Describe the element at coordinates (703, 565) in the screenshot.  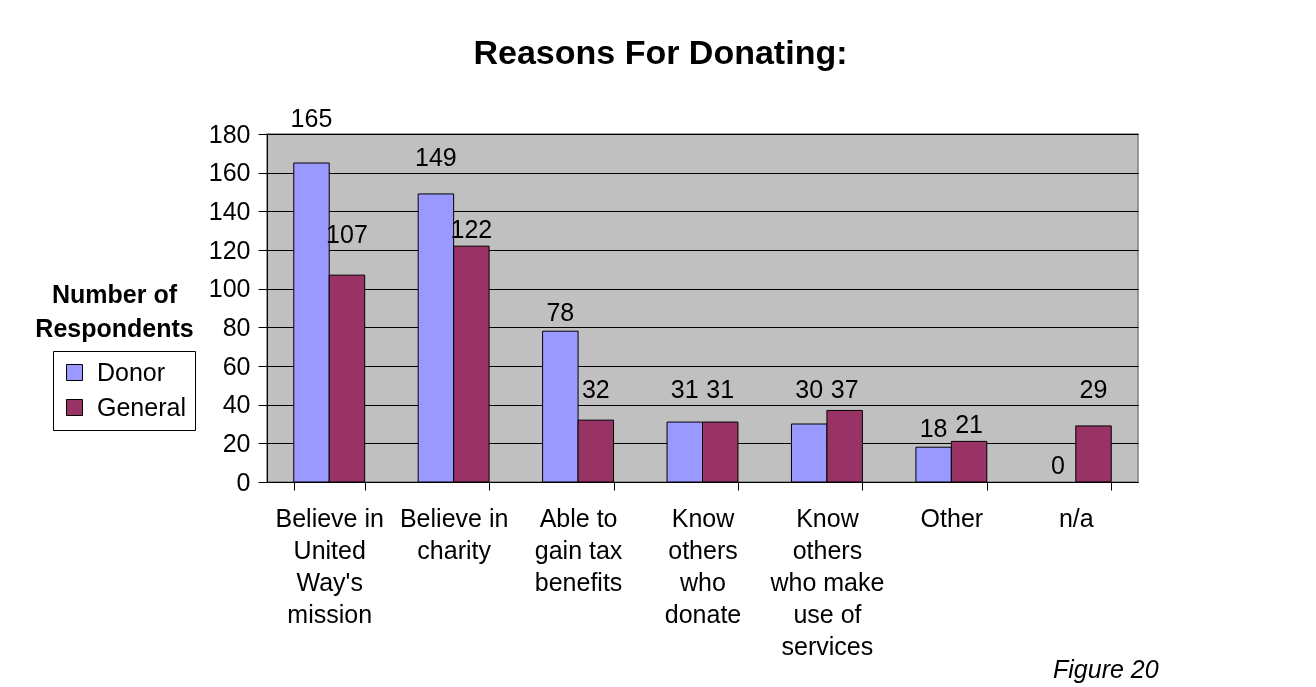
I see `x-tick-label: Know others who donate` at that location.